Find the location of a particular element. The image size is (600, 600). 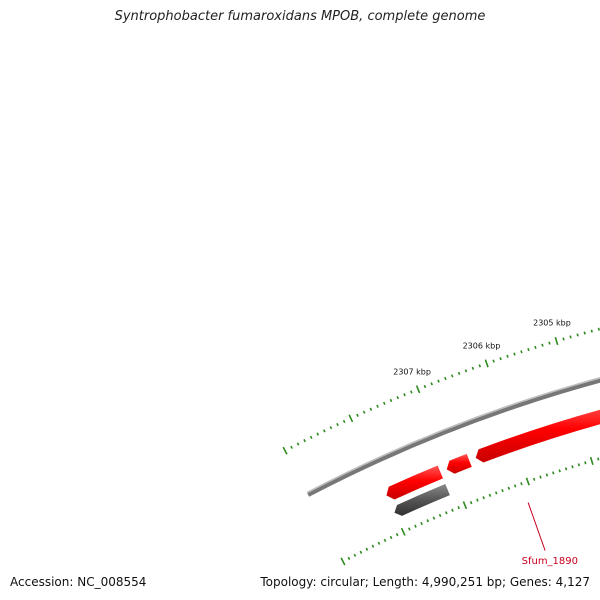

backbone is located at coordinates (453, 437).